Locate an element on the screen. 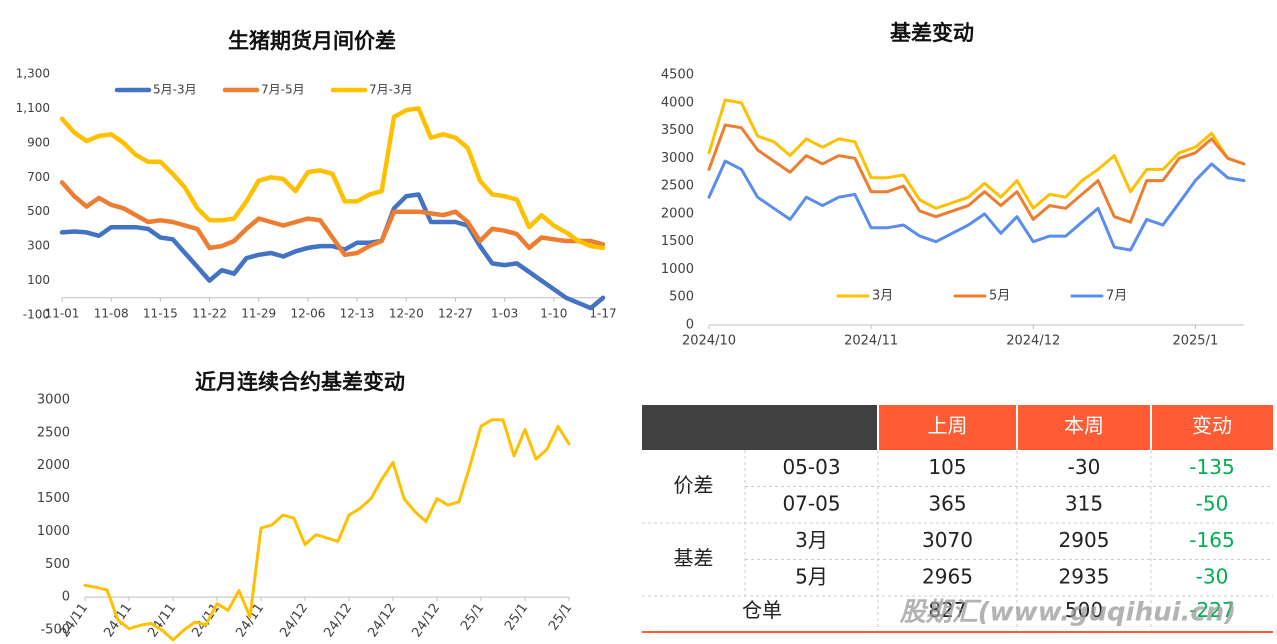  row-label: 3月 is located at coordinates (811, 540).